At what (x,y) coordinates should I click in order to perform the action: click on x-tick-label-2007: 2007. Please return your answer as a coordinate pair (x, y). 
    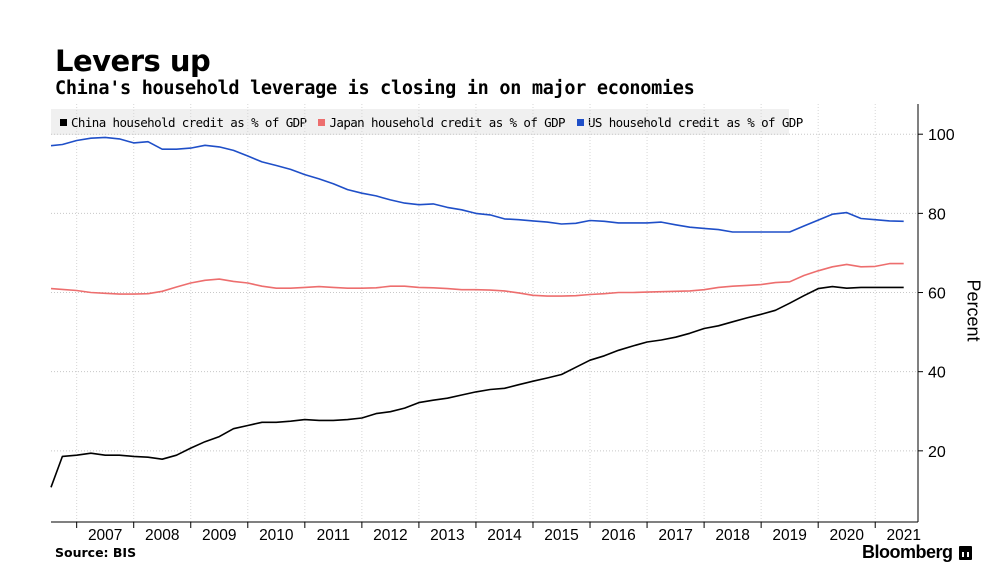
    Looking at the image, I should click on (105, 535).